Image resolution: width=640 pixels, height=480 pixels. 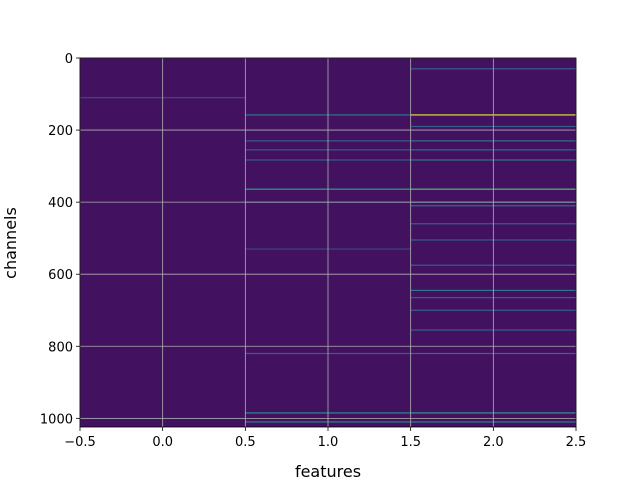 What do you see at coordinates (576, 442) in the screenshot?
I see `x-tick-label: 2.5` at bounding box center [576, 442].